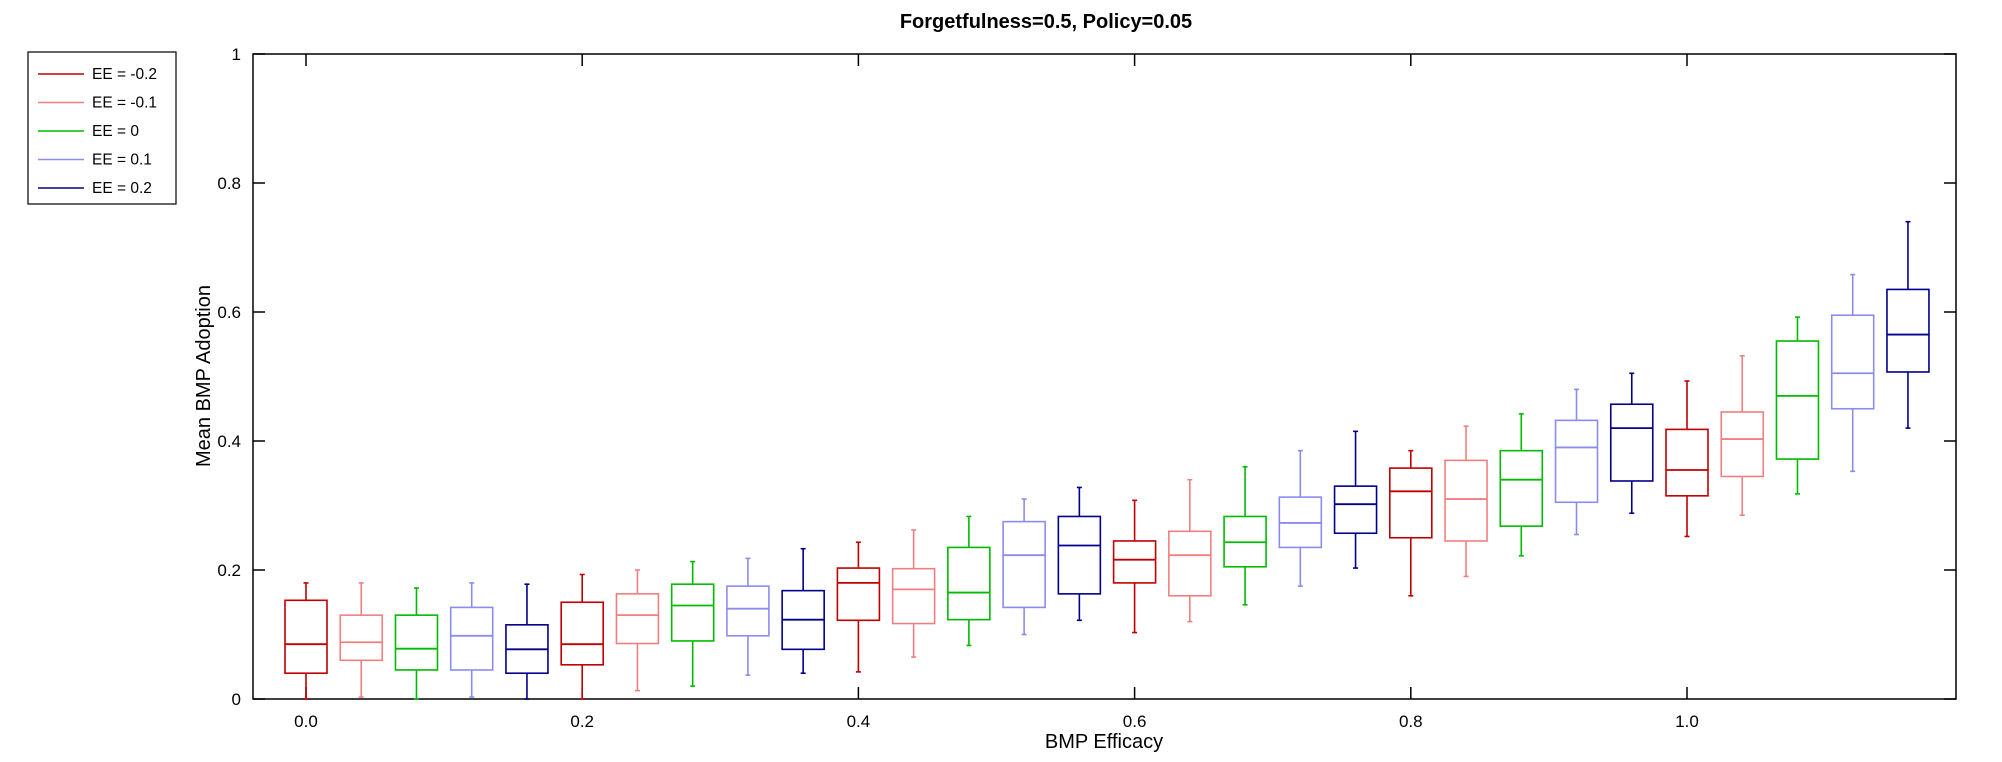 This screenshot has height=762, width=2002. I want to click on y-tick-label: 0.8, so click(229, 183).